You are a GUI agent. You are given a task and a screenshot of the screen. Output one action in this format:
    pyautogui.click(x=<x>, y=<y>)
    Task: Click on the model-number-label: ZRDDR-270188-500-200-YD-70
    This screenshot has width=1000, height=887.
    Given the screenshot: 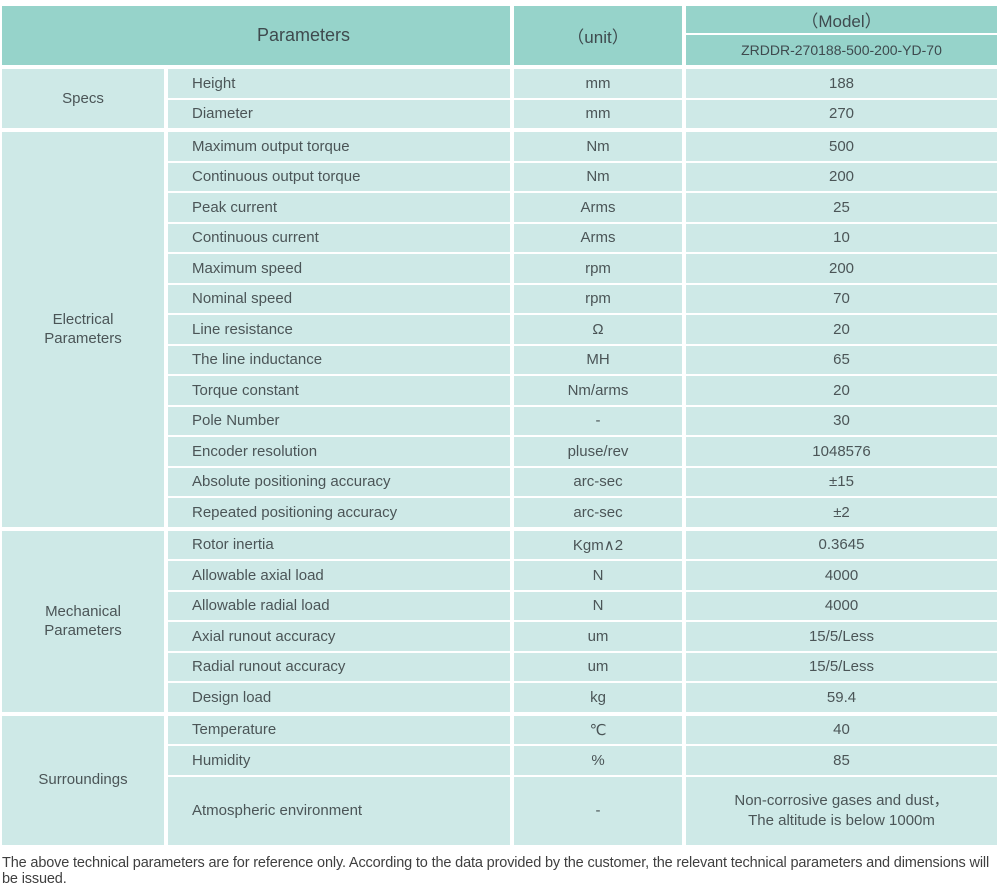 What is the action you would take?
    pyautogui.click(x=841, y=50)
    